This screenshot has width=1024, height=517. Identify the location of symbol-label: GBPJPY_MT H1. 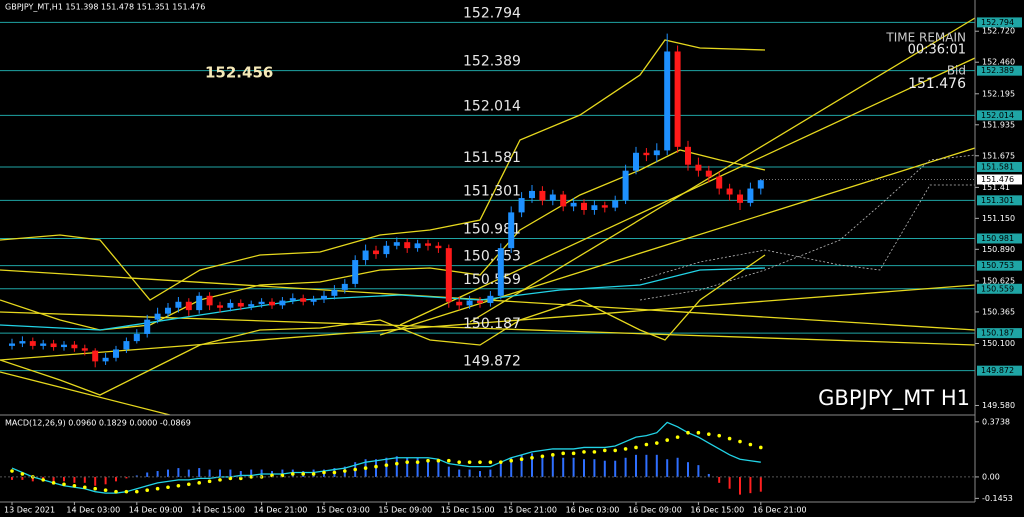
(894, 398).